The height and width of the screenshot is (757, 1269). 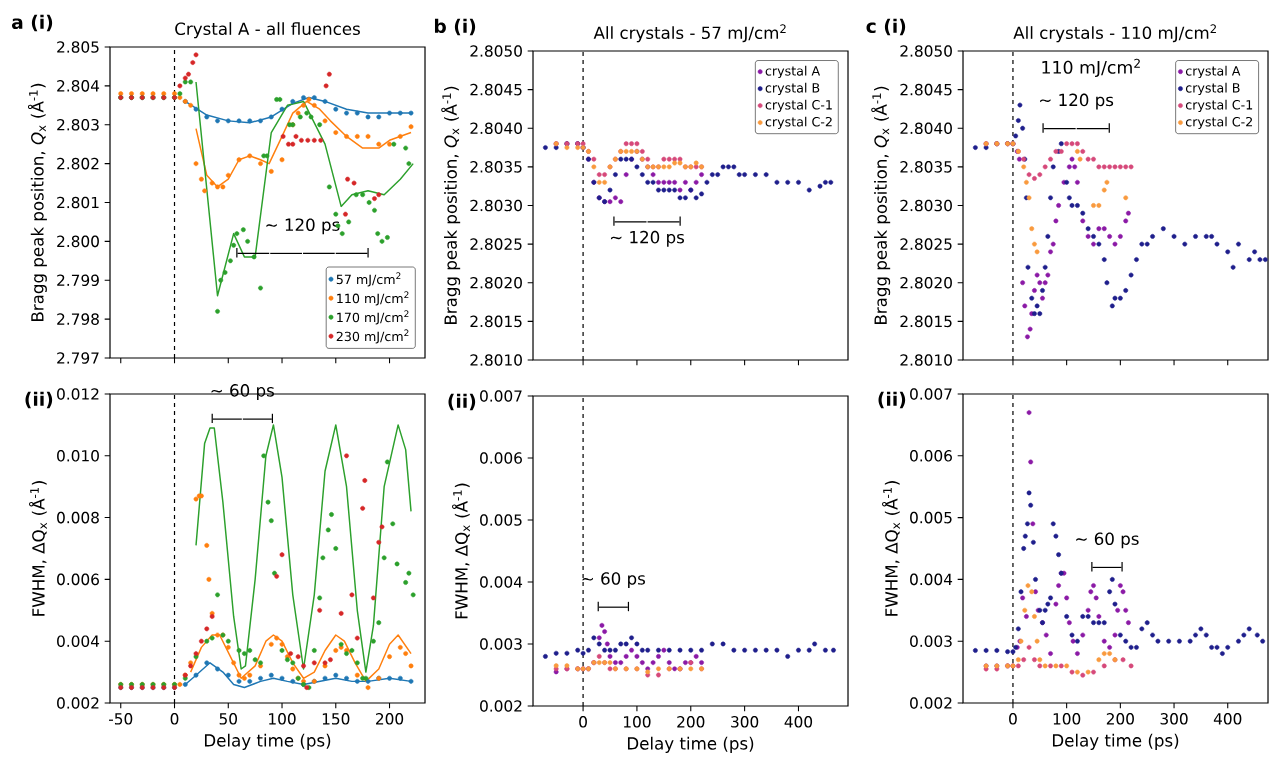 I want to click on annotation: 110 mJ/cm$^{2}$, so click(x=1091, y=67).